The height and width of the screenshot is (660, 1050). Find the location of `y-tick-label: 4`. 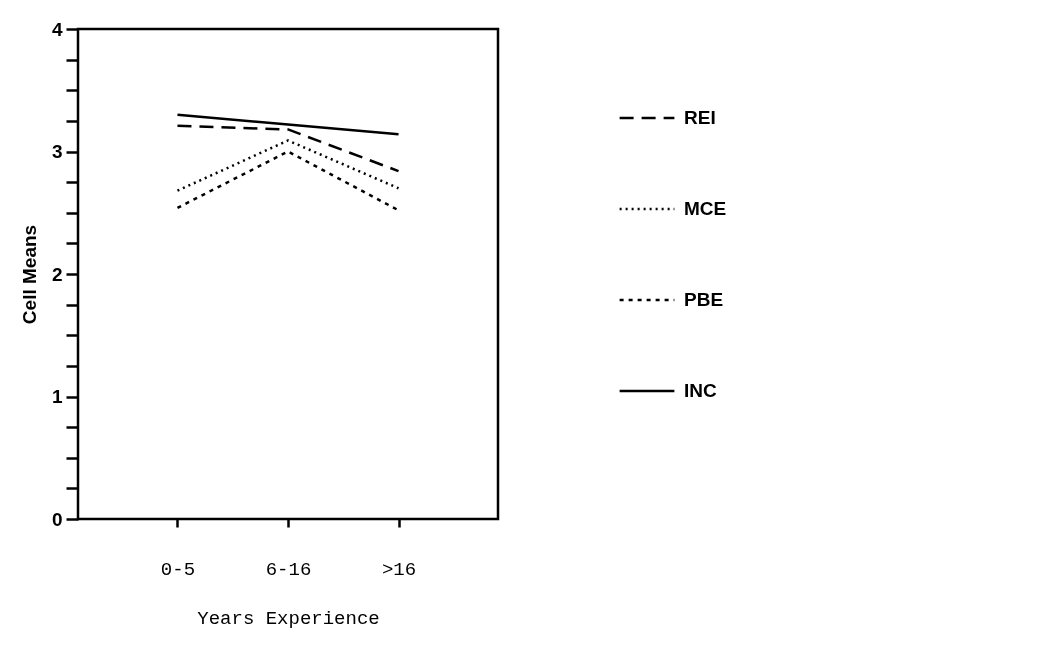

y-tick-label: 4 is located at coordinates (57, 29).